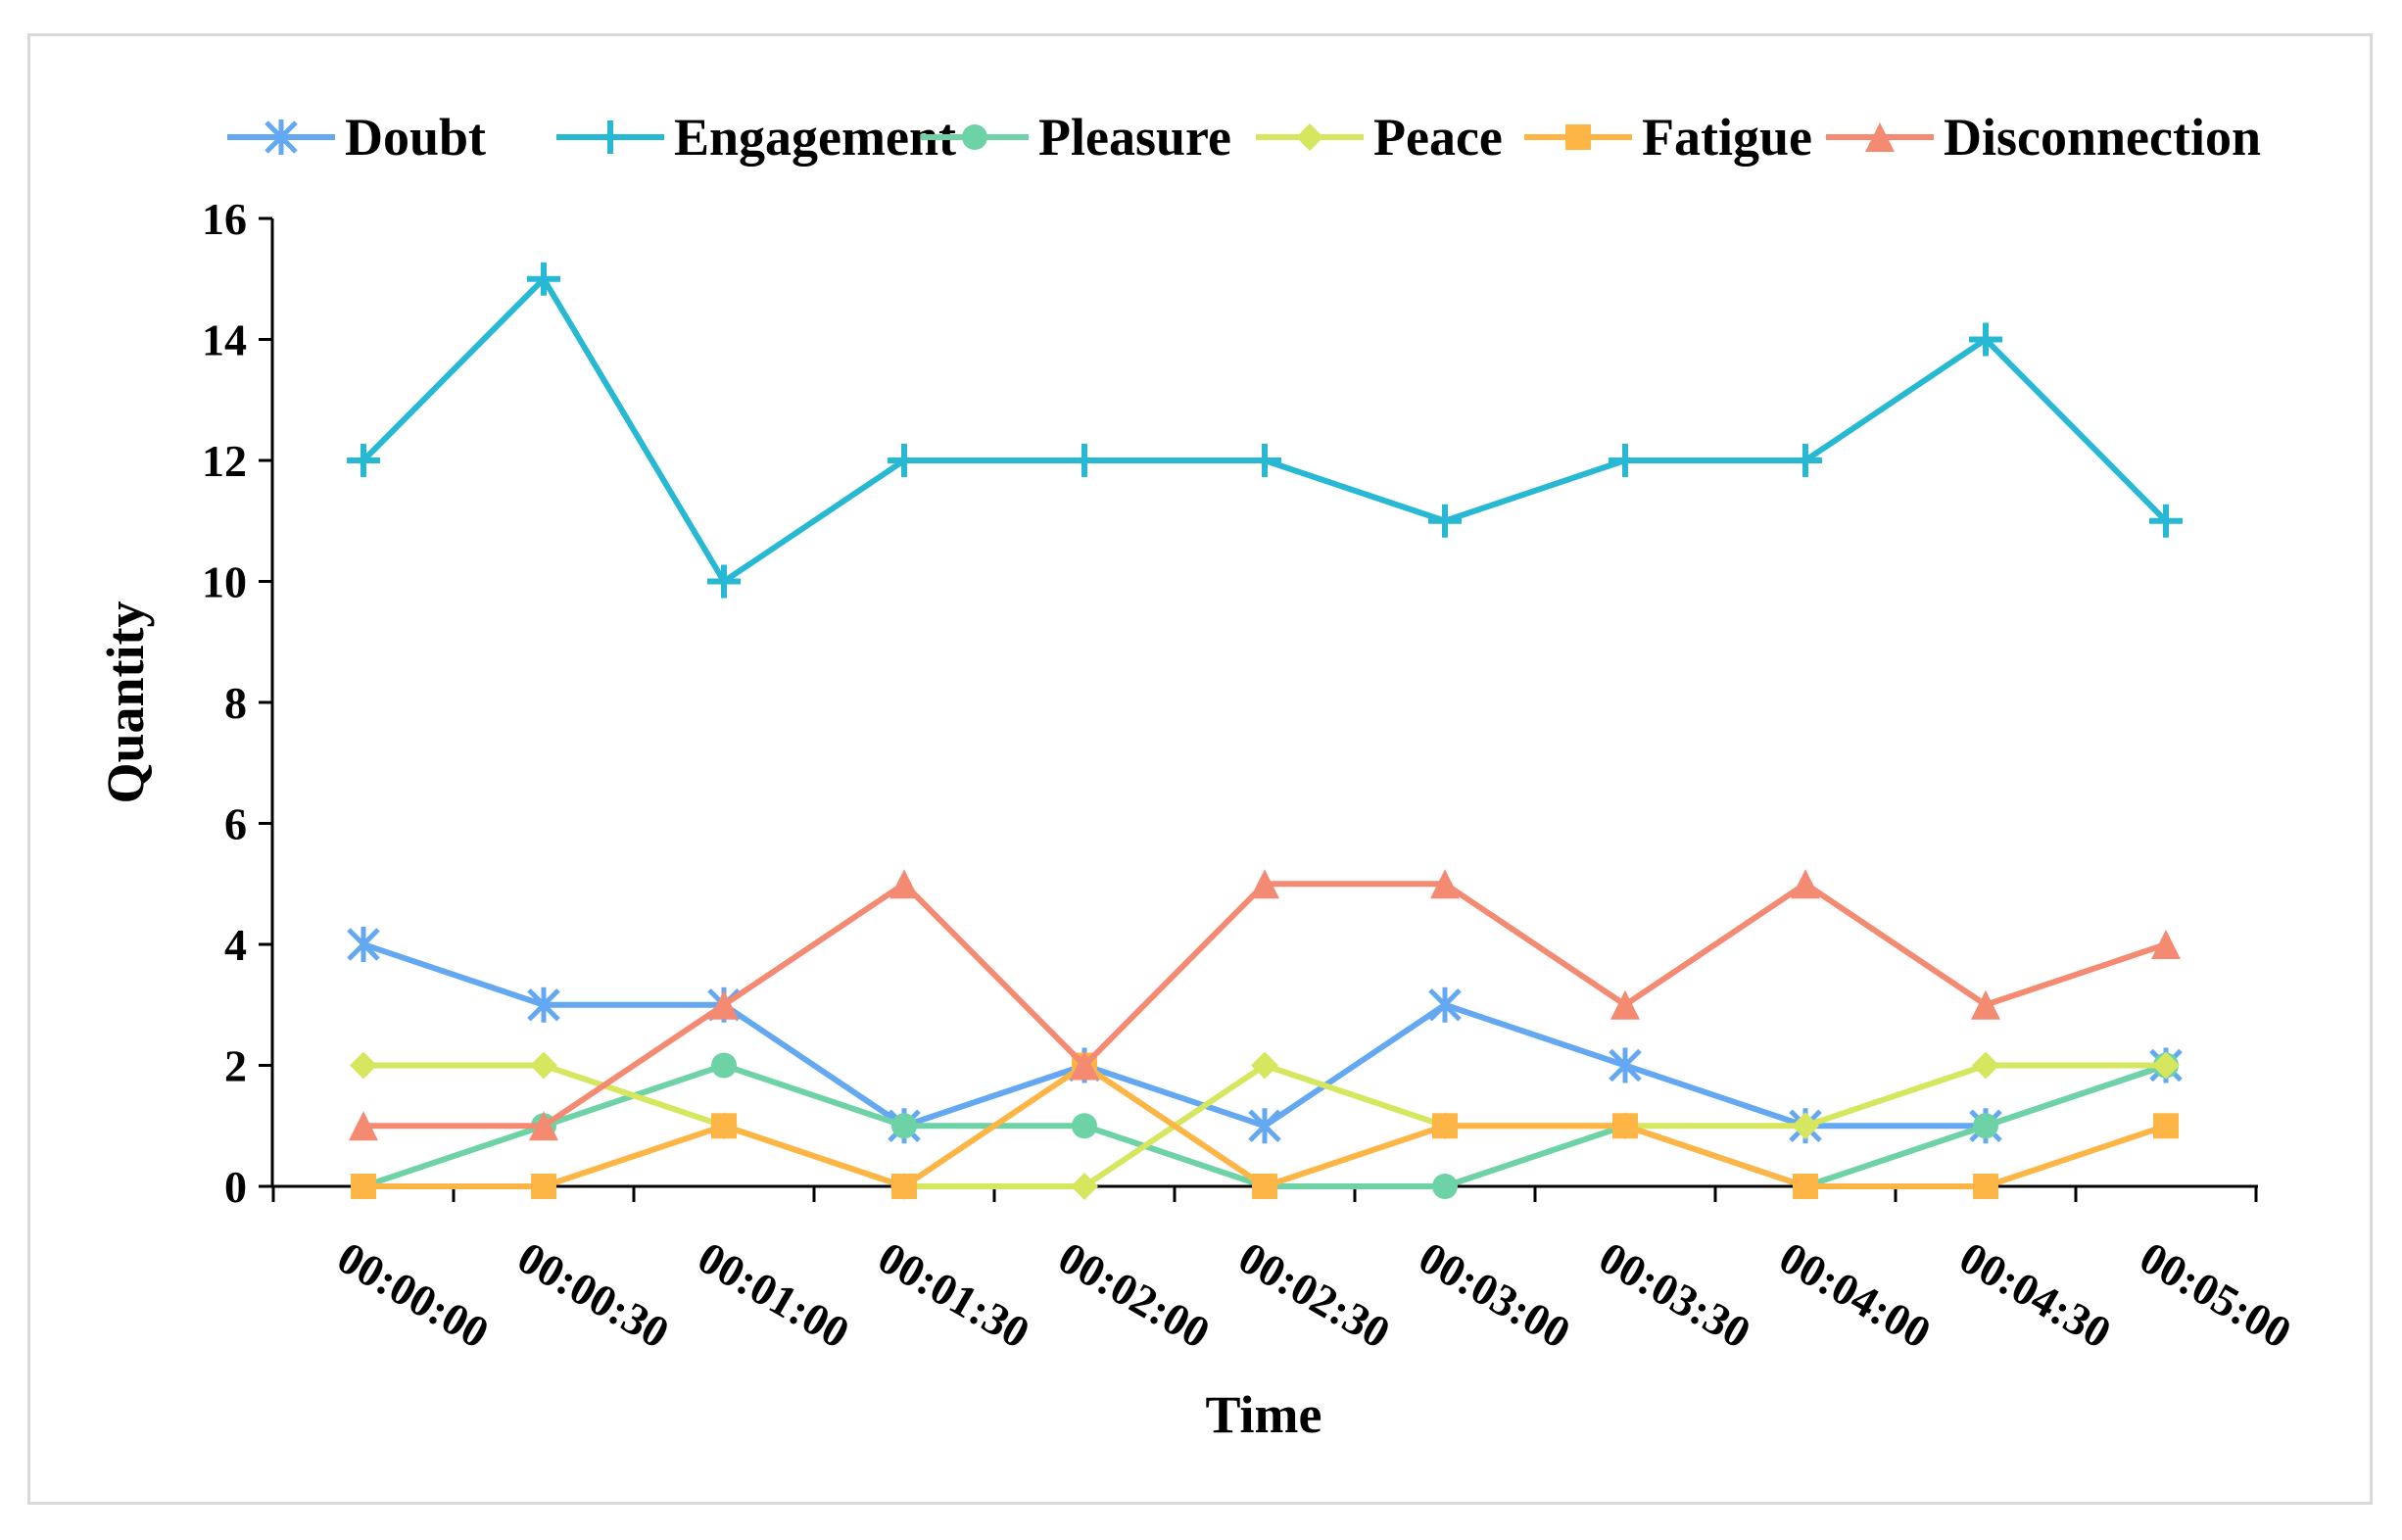 The height and width of the screenshot is (1540, 2402). What do you see at coordinates (815, 137) in the screenshot?
I see `legend-label: Engagement` at bounding box center [815, 137].